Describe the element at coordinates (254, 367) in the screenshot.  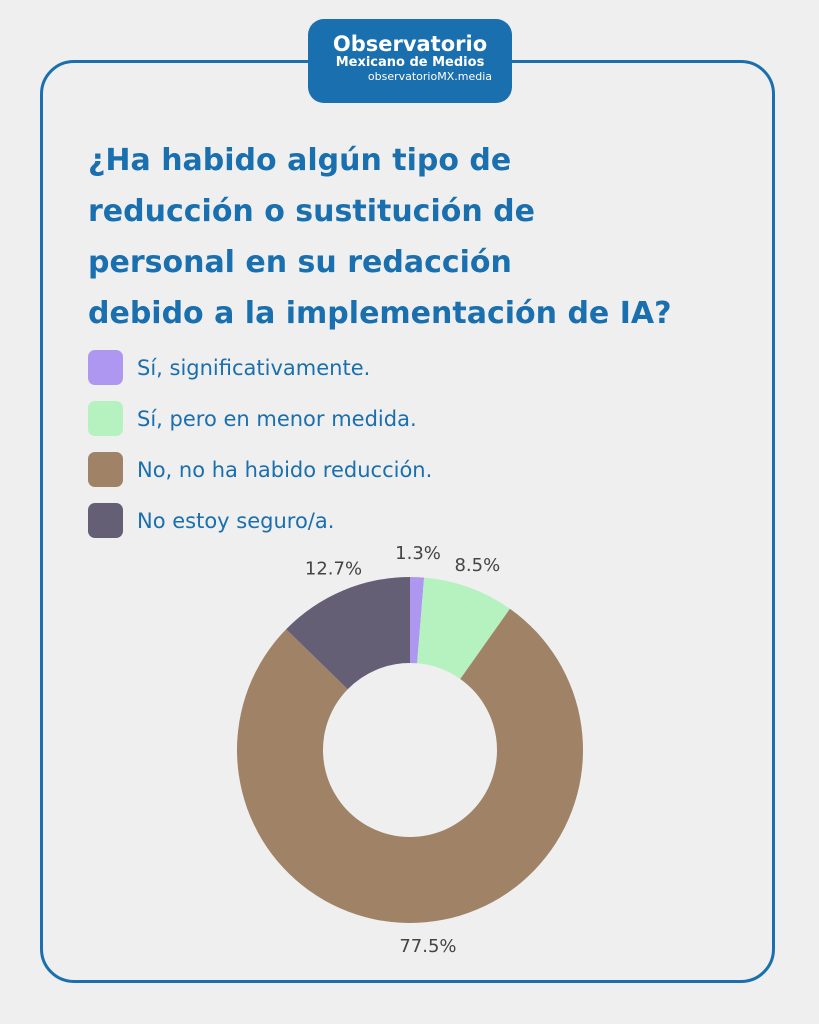
I see `legend-label: Sí, significativamente.` at that location.